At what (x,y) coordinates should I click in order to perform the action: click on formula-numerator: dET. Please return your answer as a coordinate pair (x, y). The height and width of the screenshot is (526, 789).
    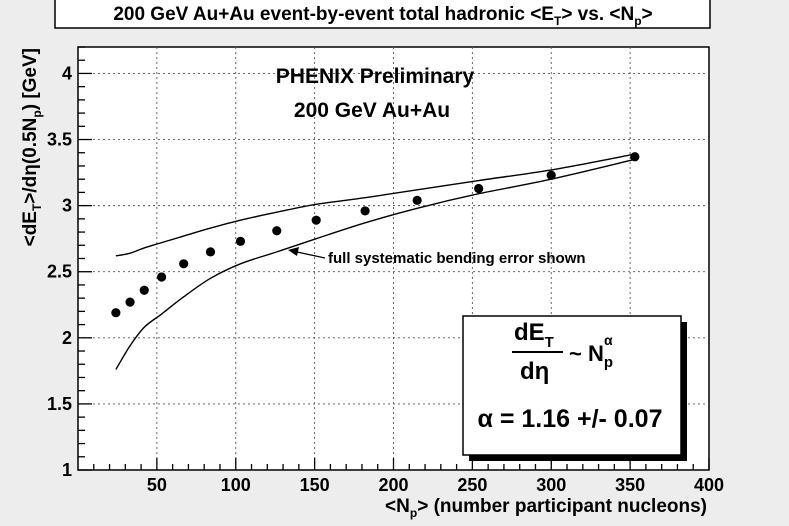
    Looking at the image, I should click on (534, 335).